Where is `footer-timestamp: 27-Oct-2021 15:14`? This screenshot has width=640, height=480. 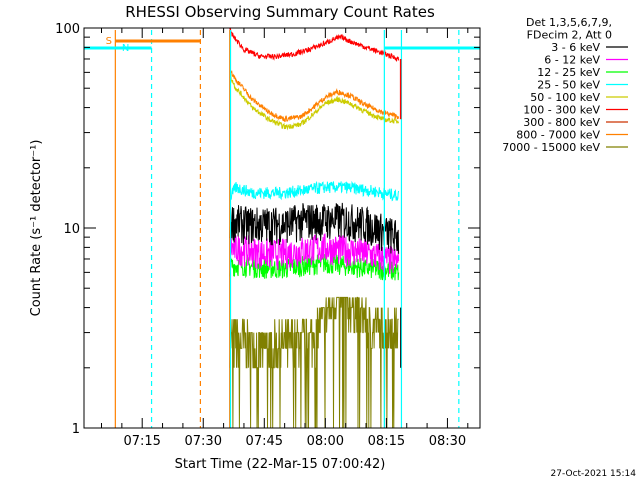 footer-timestamp: 27-Oct-2021 15:14 is located at coordinates (594, 474).